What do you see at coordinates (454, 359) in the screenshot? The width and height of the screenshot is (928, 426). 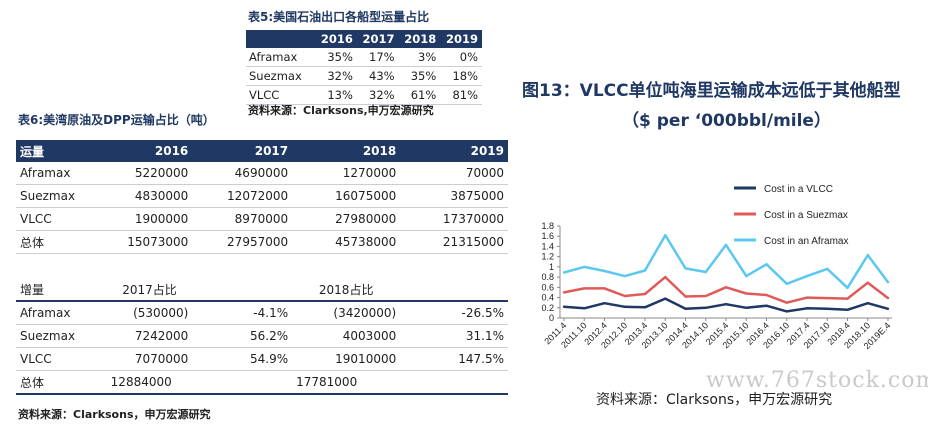 I see `table6-cell: 147.5%` at bounding box center [454, 359].